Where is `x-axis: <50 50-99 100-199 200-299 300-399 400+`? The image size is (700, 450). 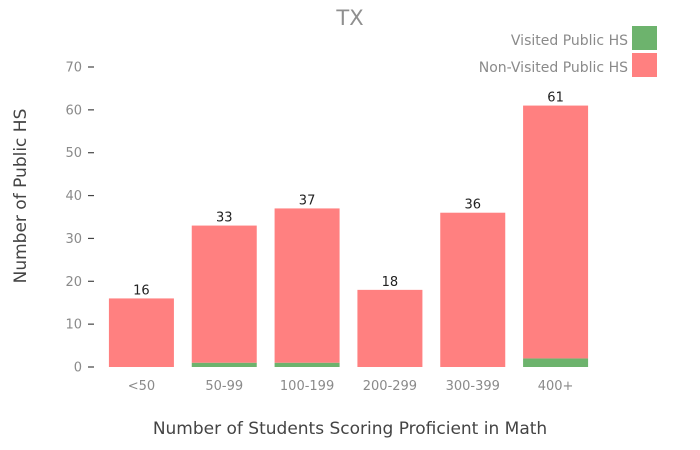
x-axis: <50 50-99 100-199 200-299 300-399 400+ is located at coordinates (351, 386).